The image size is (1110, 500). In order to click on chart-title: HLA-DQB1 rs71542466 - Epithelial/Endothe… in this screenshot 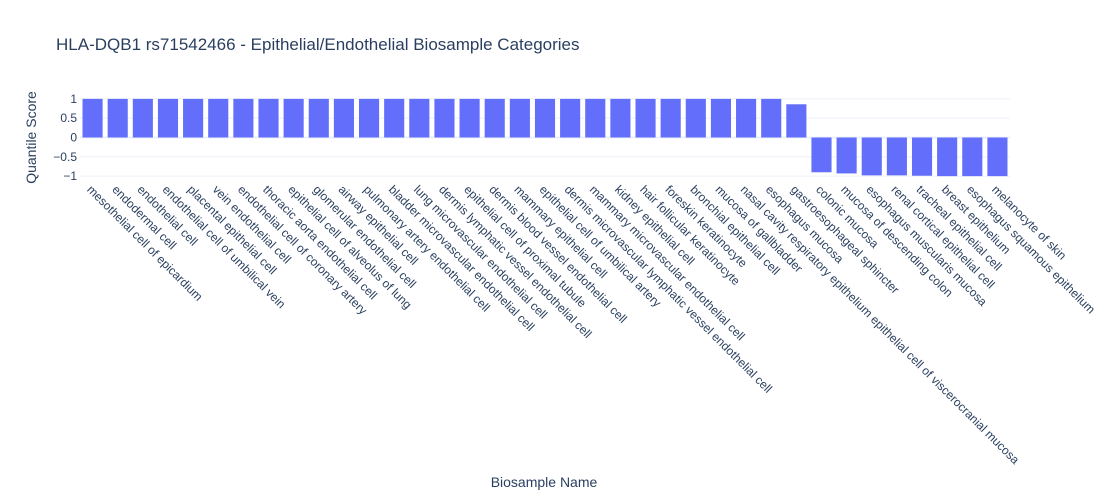, I will do `click(318, 44)`.